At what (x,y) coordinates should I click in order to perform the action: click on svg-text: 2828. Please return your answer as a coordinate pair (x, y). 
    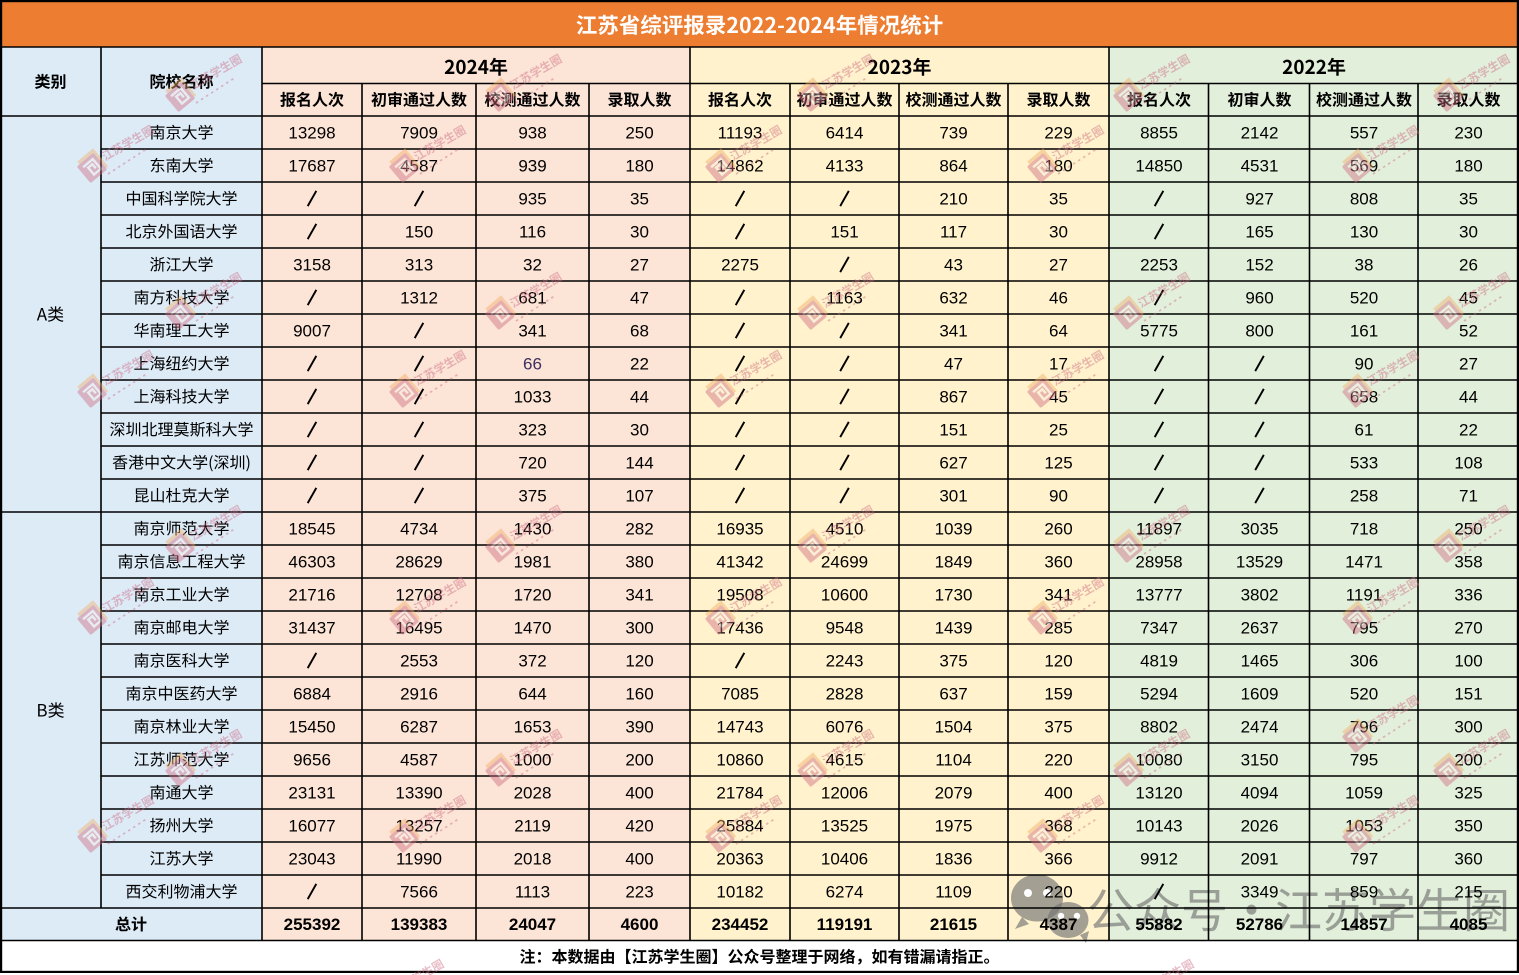
    Looking at the image, I should click on (845, 694).